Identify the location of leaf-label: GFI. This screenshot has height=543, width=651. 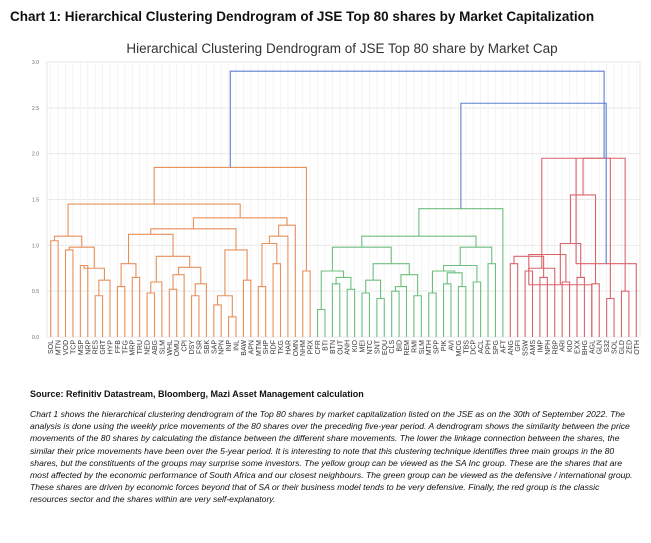
(518, 346).